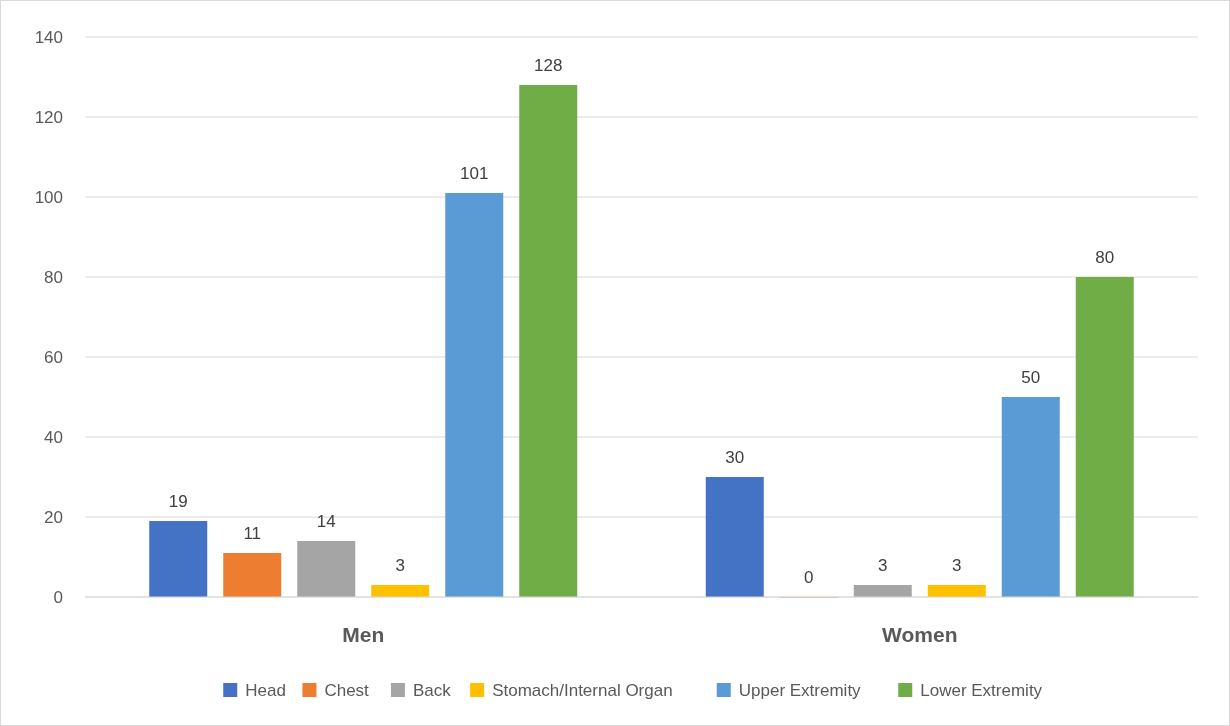 This screenshot has height=726, width=1230. I want to click on data-label: 11, so click(252, 533).